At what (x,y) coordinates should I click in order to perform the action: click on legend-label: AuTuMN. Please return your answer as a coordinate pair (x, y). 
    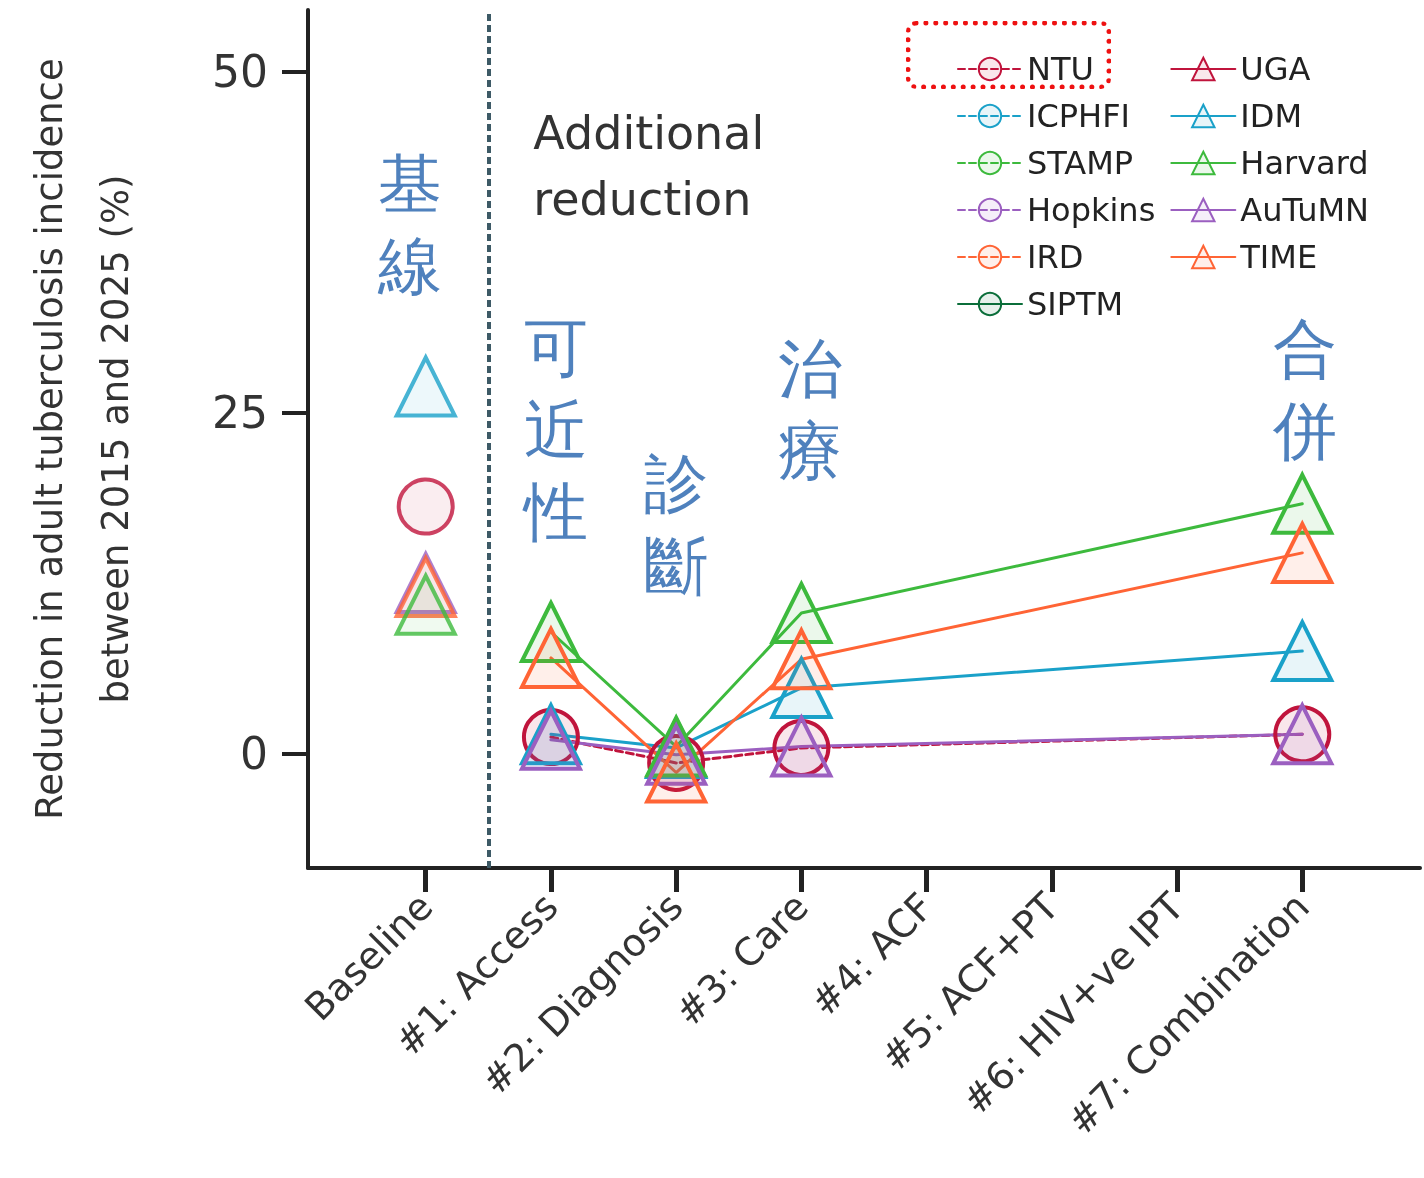
    Looking at the image, I should click on (1304, 210).